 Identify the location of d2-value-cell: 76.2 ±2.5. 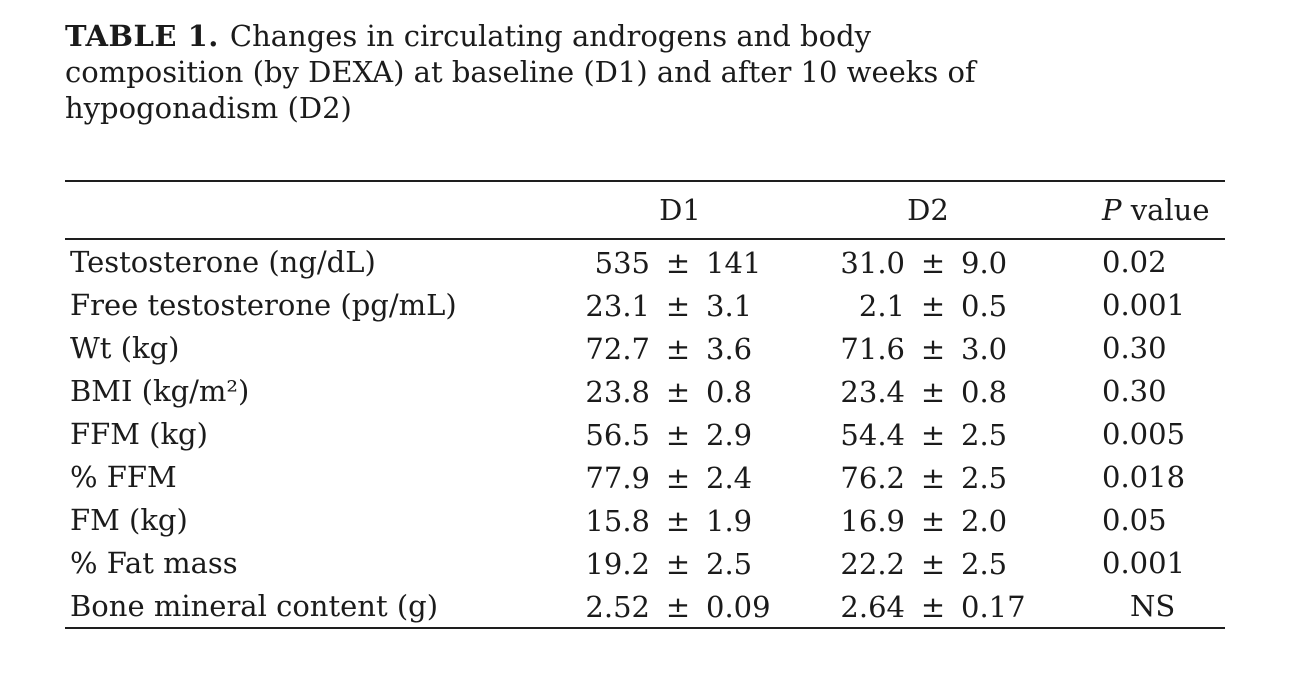
(908, 476).